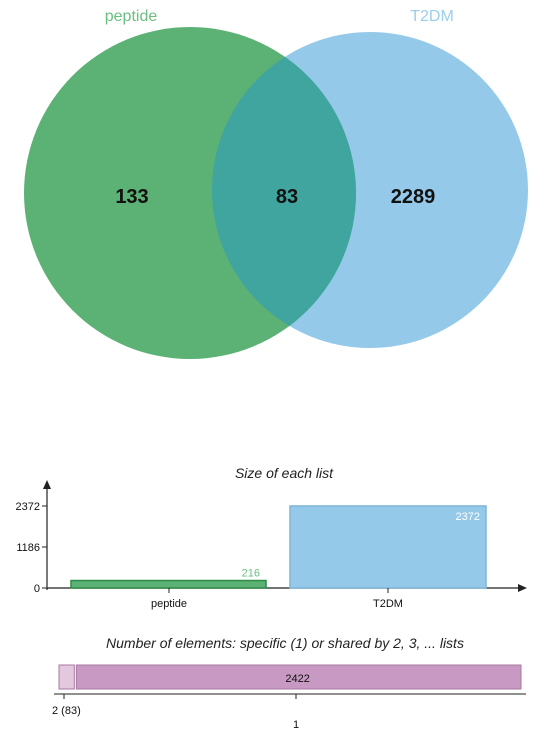  I want to click on y-tick-label-1186: 1186, so click(28, 548).